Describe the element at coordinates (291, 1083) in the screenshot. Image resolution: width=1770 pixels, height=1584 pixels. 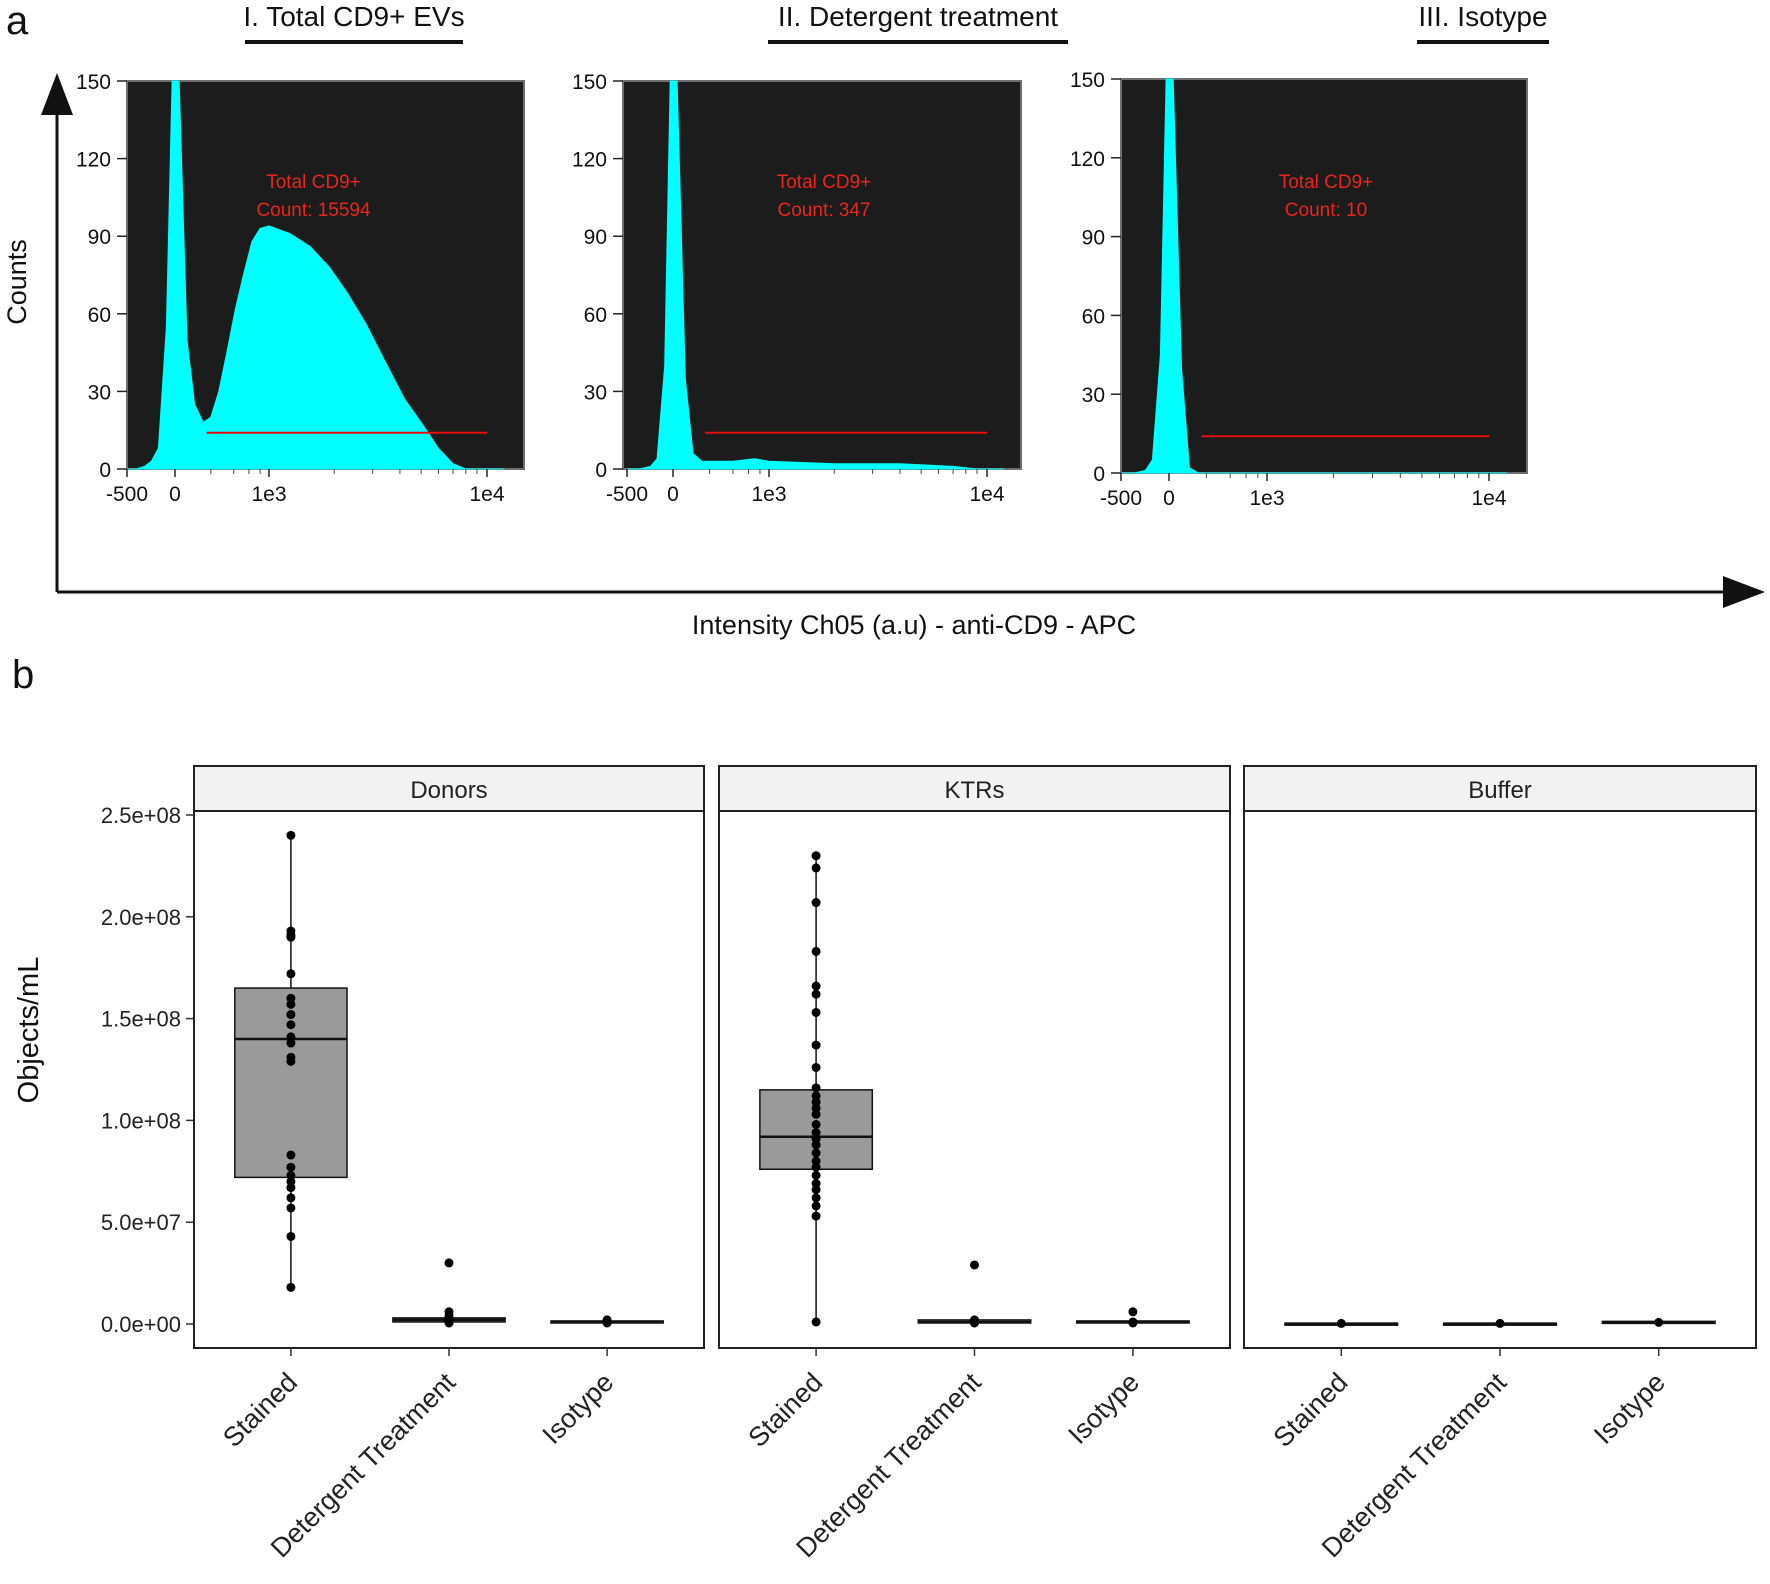
I see `box` at that location.